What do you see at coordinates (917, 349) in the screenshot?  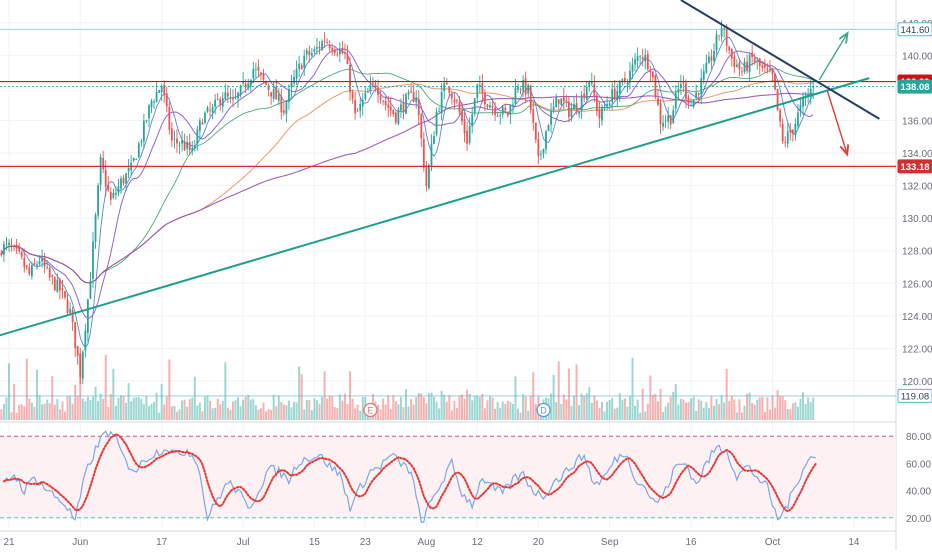 I see `price-tick-label: 122.00` at bounding box center [917, 349].